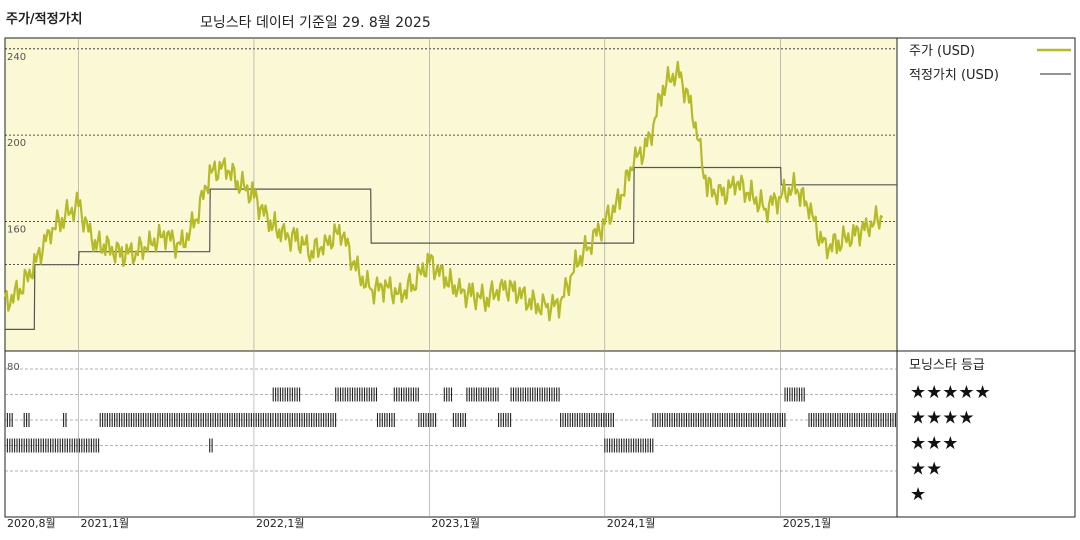 This screenshot has width=1080, height=540. I want to click on y-tick-label: 200, so click(16, 143).